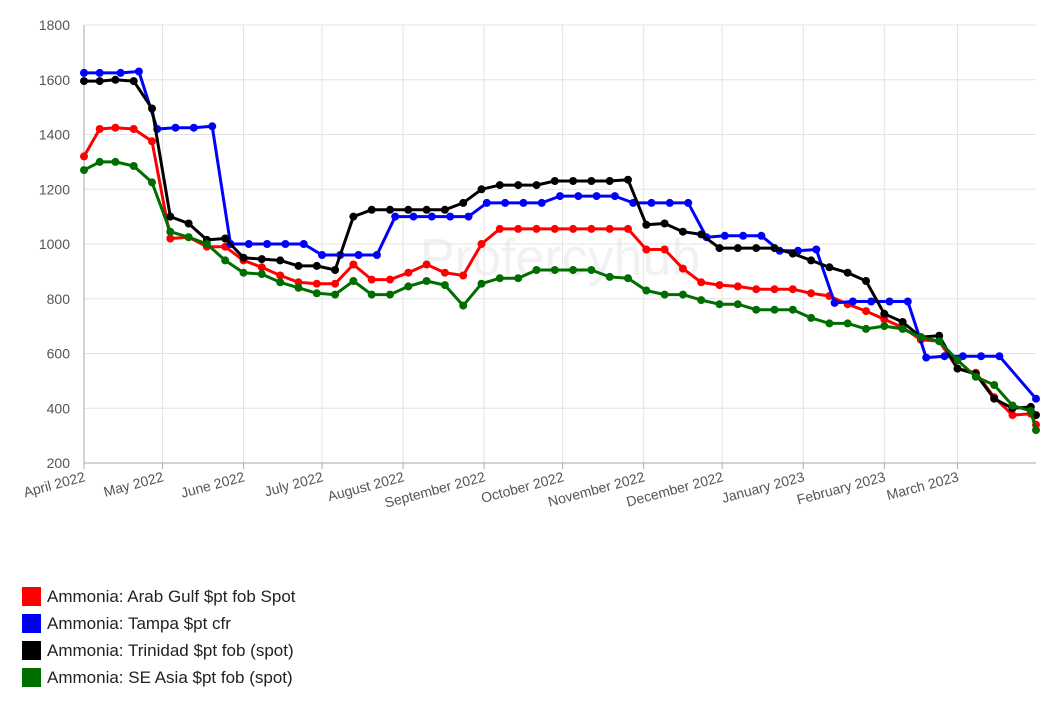  What do you see at coordinates (159, 596) in the screenshot?
I see `legend-item: Ammonia: Arab Gulf $pt fob Spot` at bounding box center [159, 596].